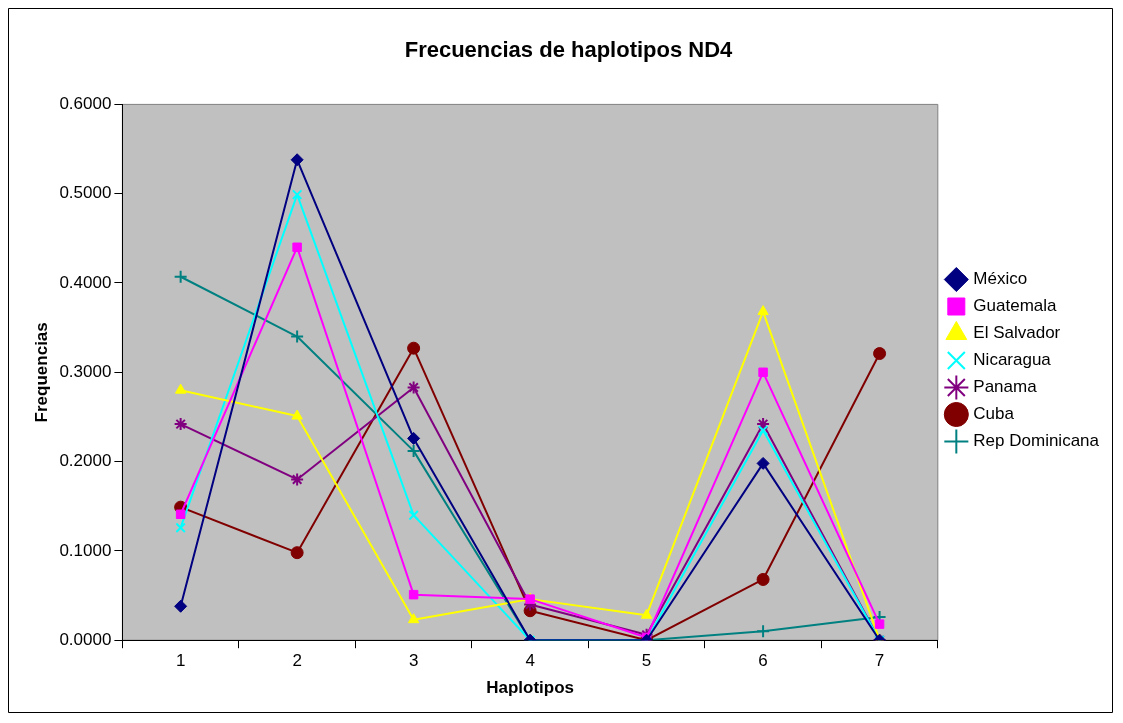 This screenshot has height=723, width=1123. I want to click on legend-label: México, so click(1000, 279).